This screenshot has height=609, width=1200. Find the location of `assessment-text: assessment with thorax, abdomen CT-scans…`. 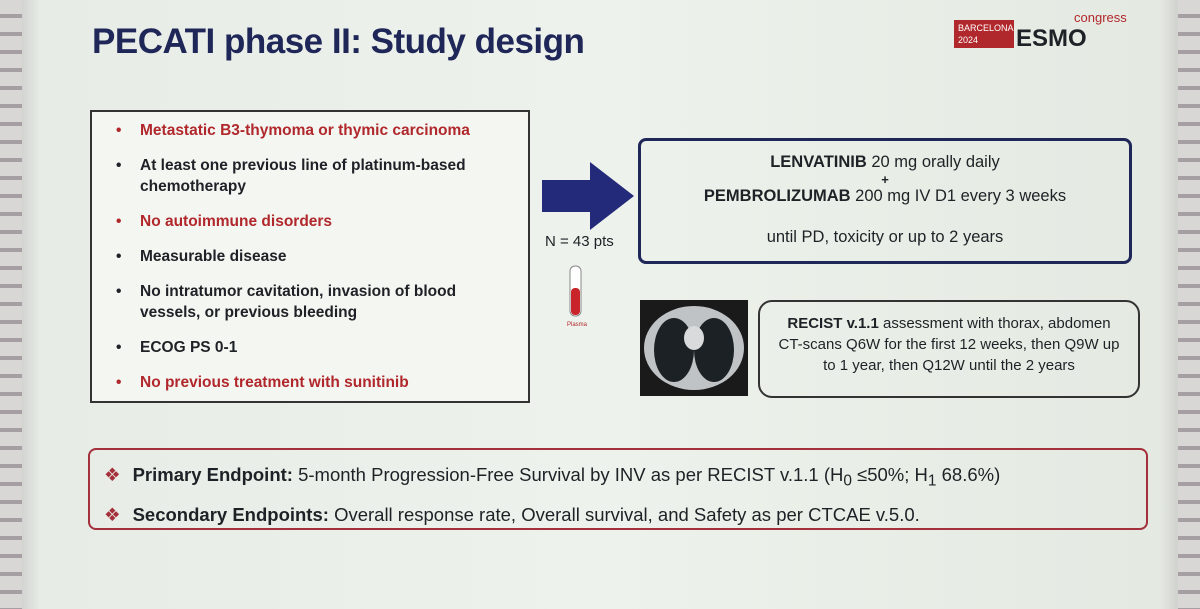

assessment-text: assessment with thorax, abdomen CT-scans… is located at coordinates (949, 344).